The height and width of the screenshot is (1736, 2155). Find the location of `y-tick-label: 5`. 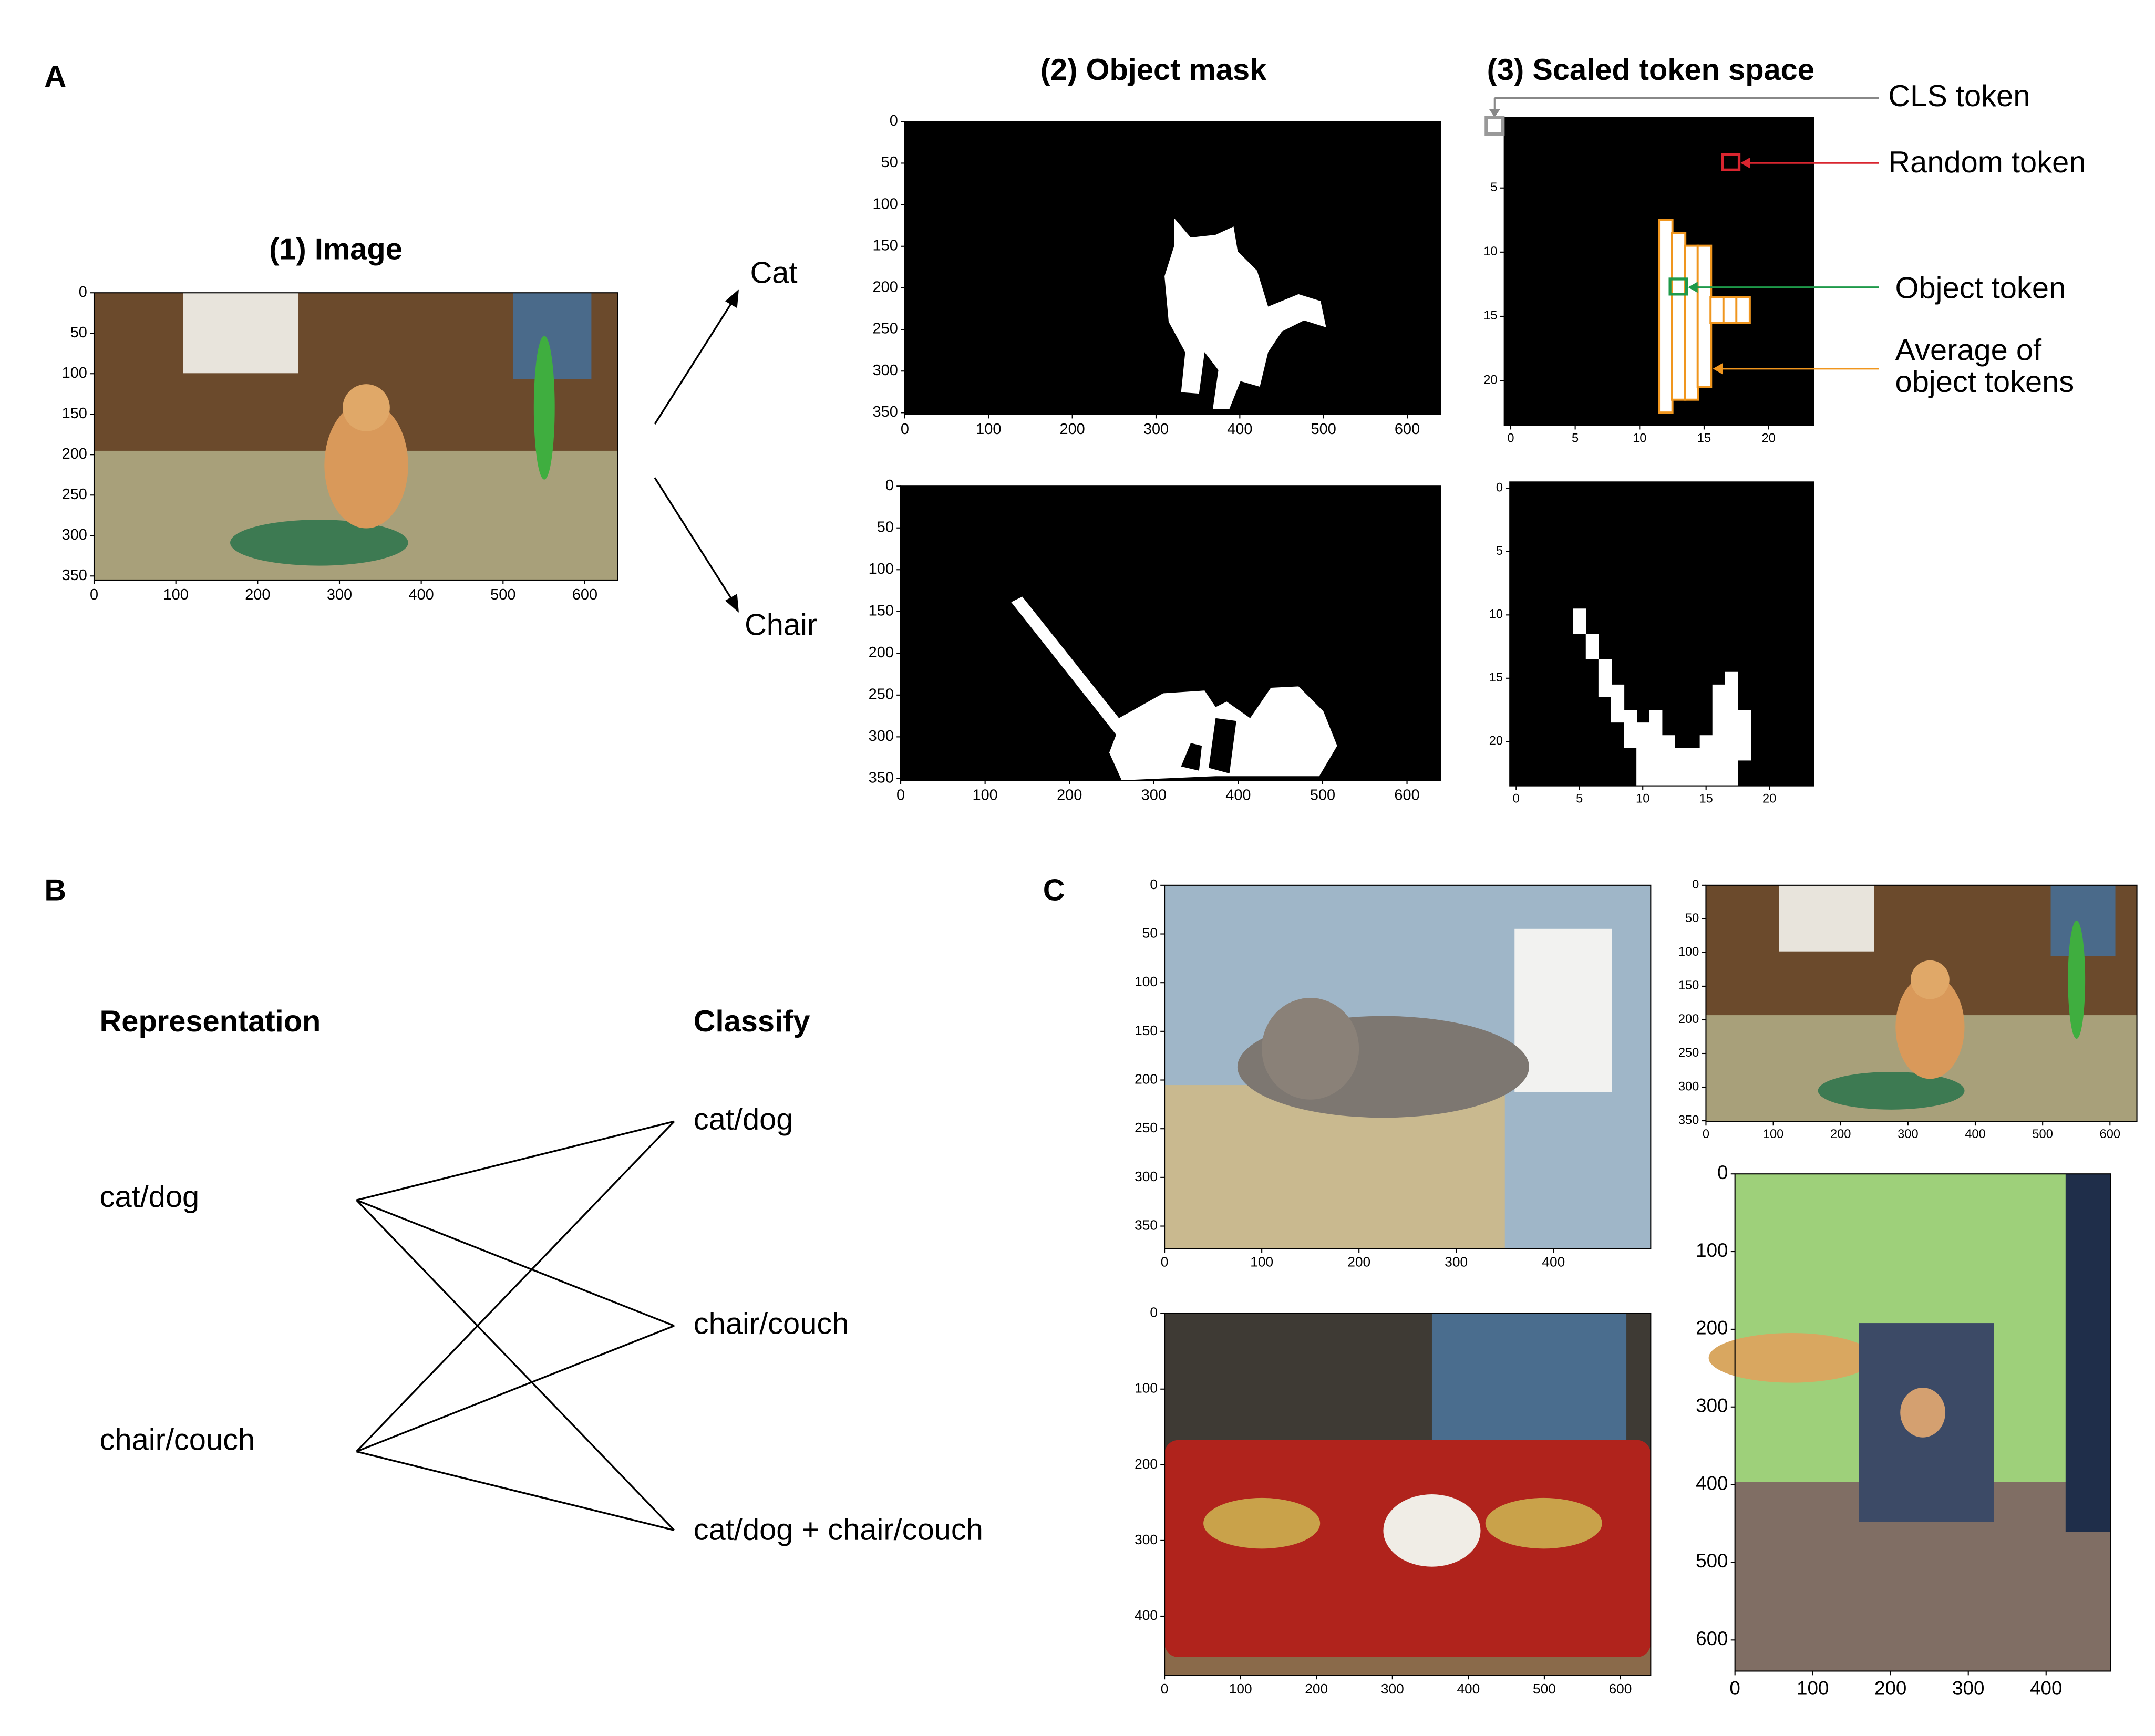

y-tick-label: 5 is located at coordinates (1493, 188).